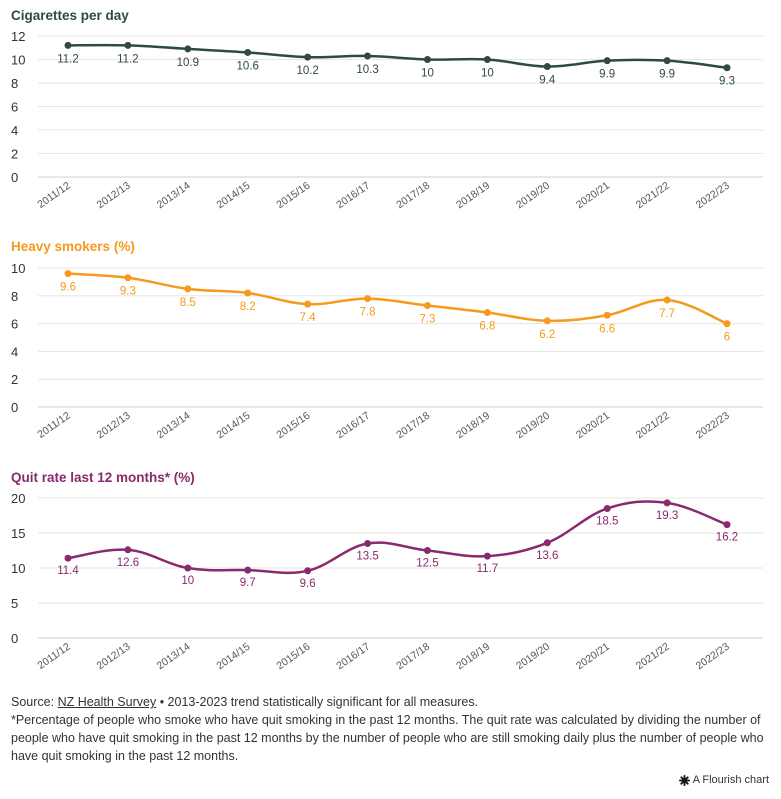 The height and width of the screenshot is (799, 781). I want to click on data-label: 7.4, so click(308, 318).